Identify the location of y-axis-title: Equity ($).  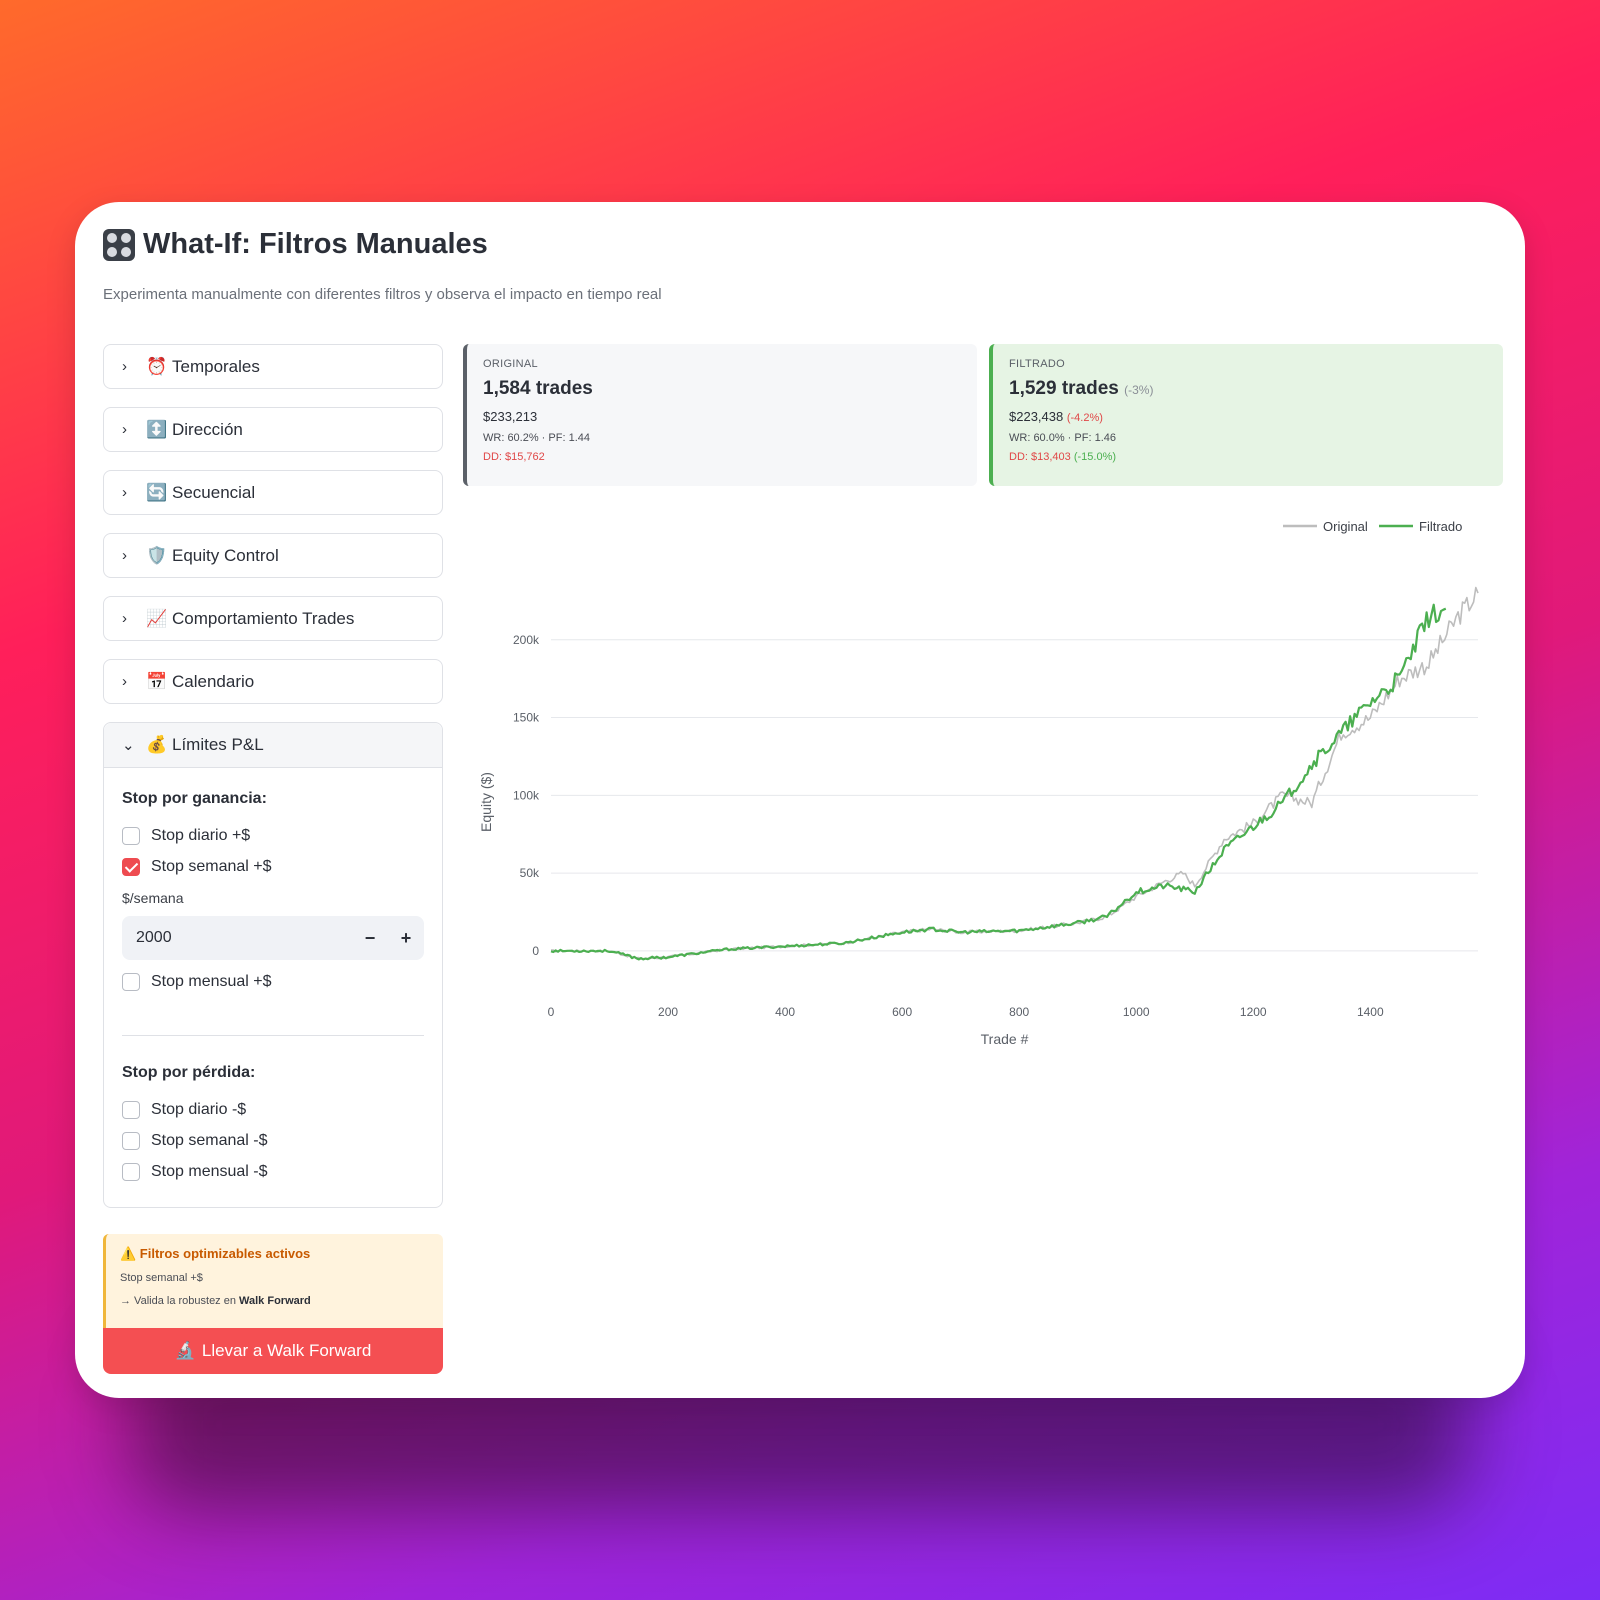
(486, 802).